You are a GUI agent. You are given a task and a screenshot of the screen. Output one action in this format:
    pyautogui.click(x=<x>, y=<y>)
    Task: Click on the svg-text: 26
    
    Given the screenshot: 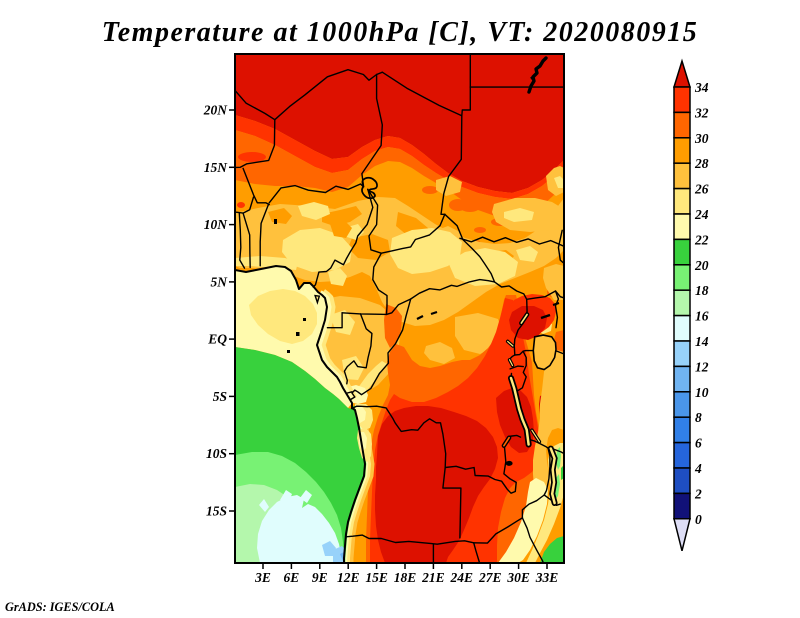 What is the action you would take?
    pyautogui.click(x=701, y=189)
    